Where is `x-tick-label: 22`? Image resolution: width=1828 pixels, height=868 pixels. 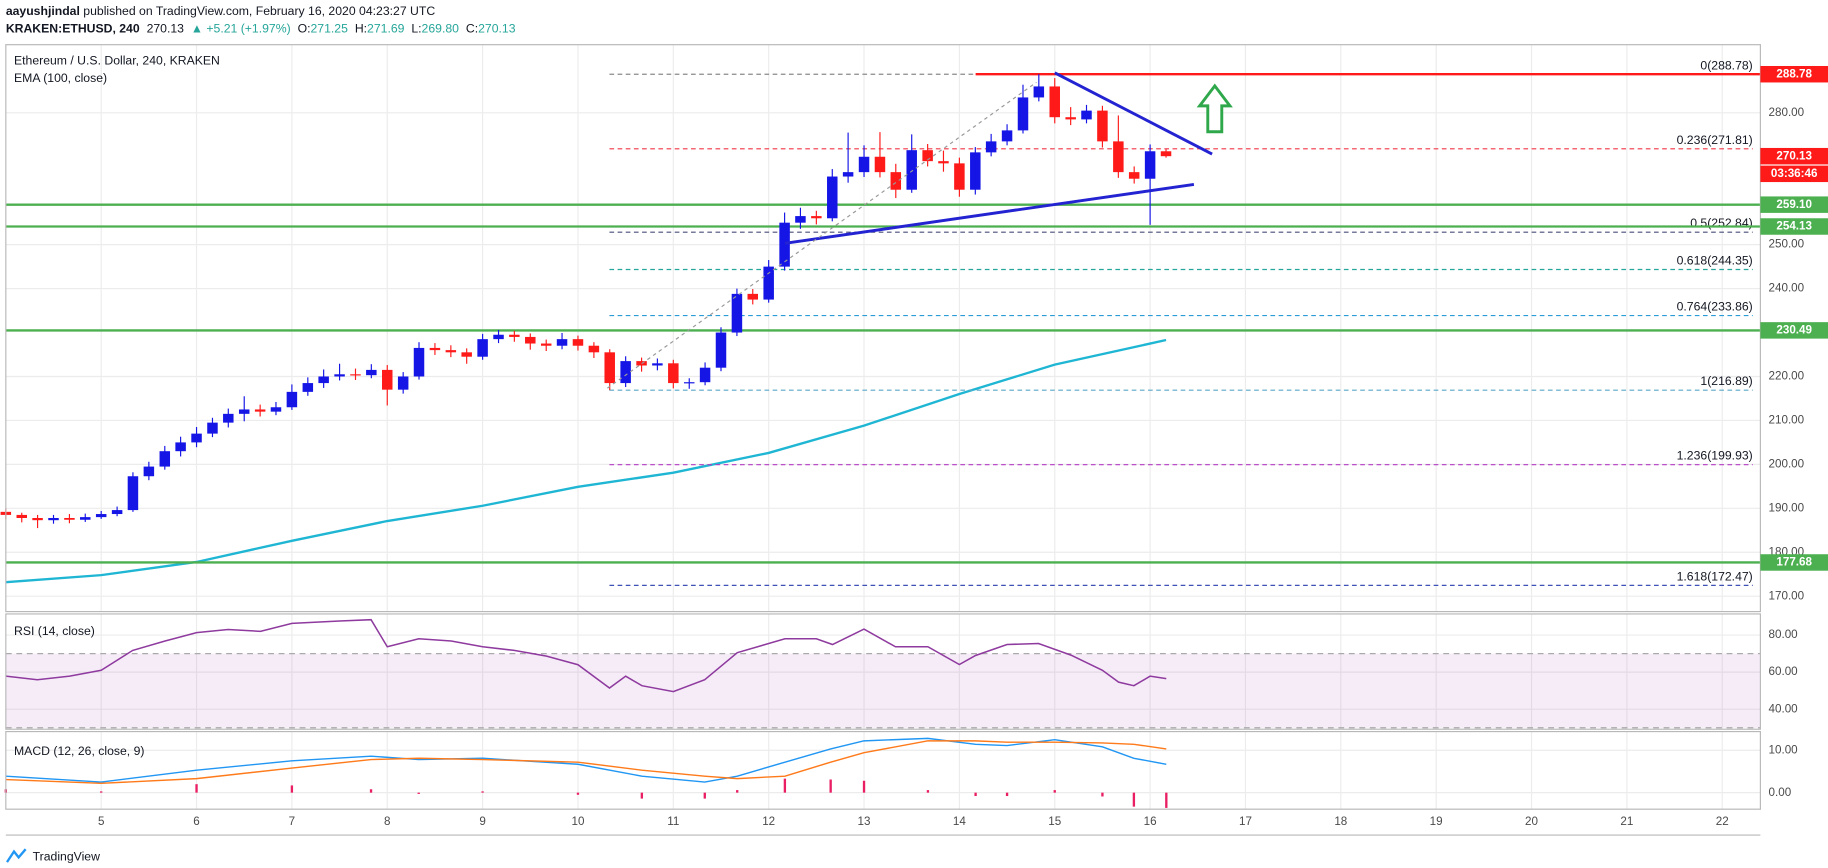 x-tick-label: 22 is located at coordinates (1722, 821).